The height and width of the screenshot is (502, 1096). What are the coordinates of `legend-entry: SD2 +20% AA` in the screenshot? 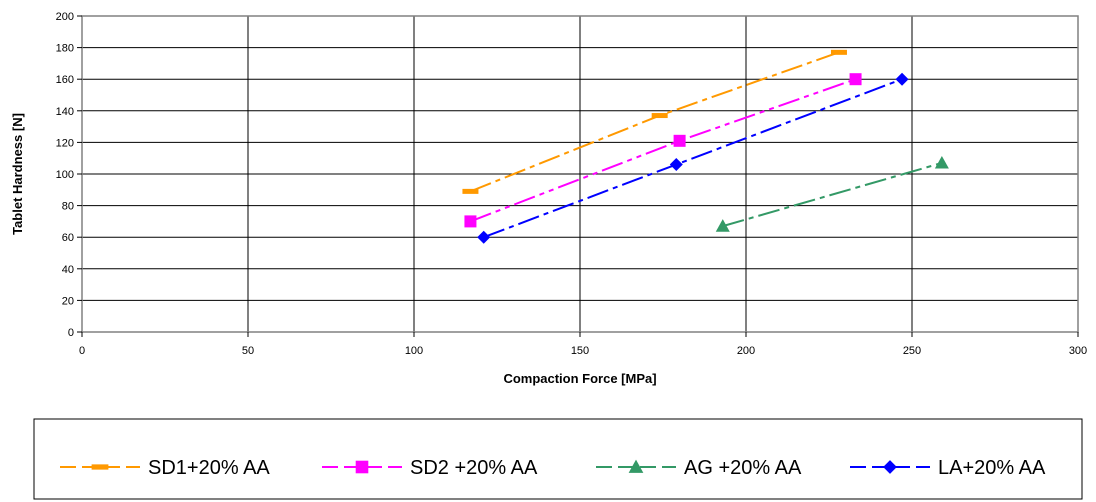 It's located at (430, 468).